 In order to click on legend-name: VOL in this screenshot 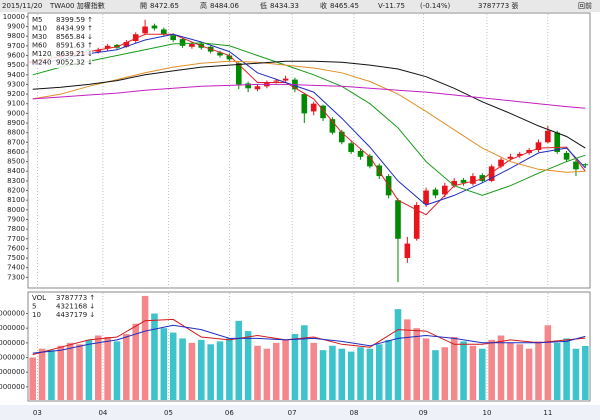, I will do `click(39, 298)`.